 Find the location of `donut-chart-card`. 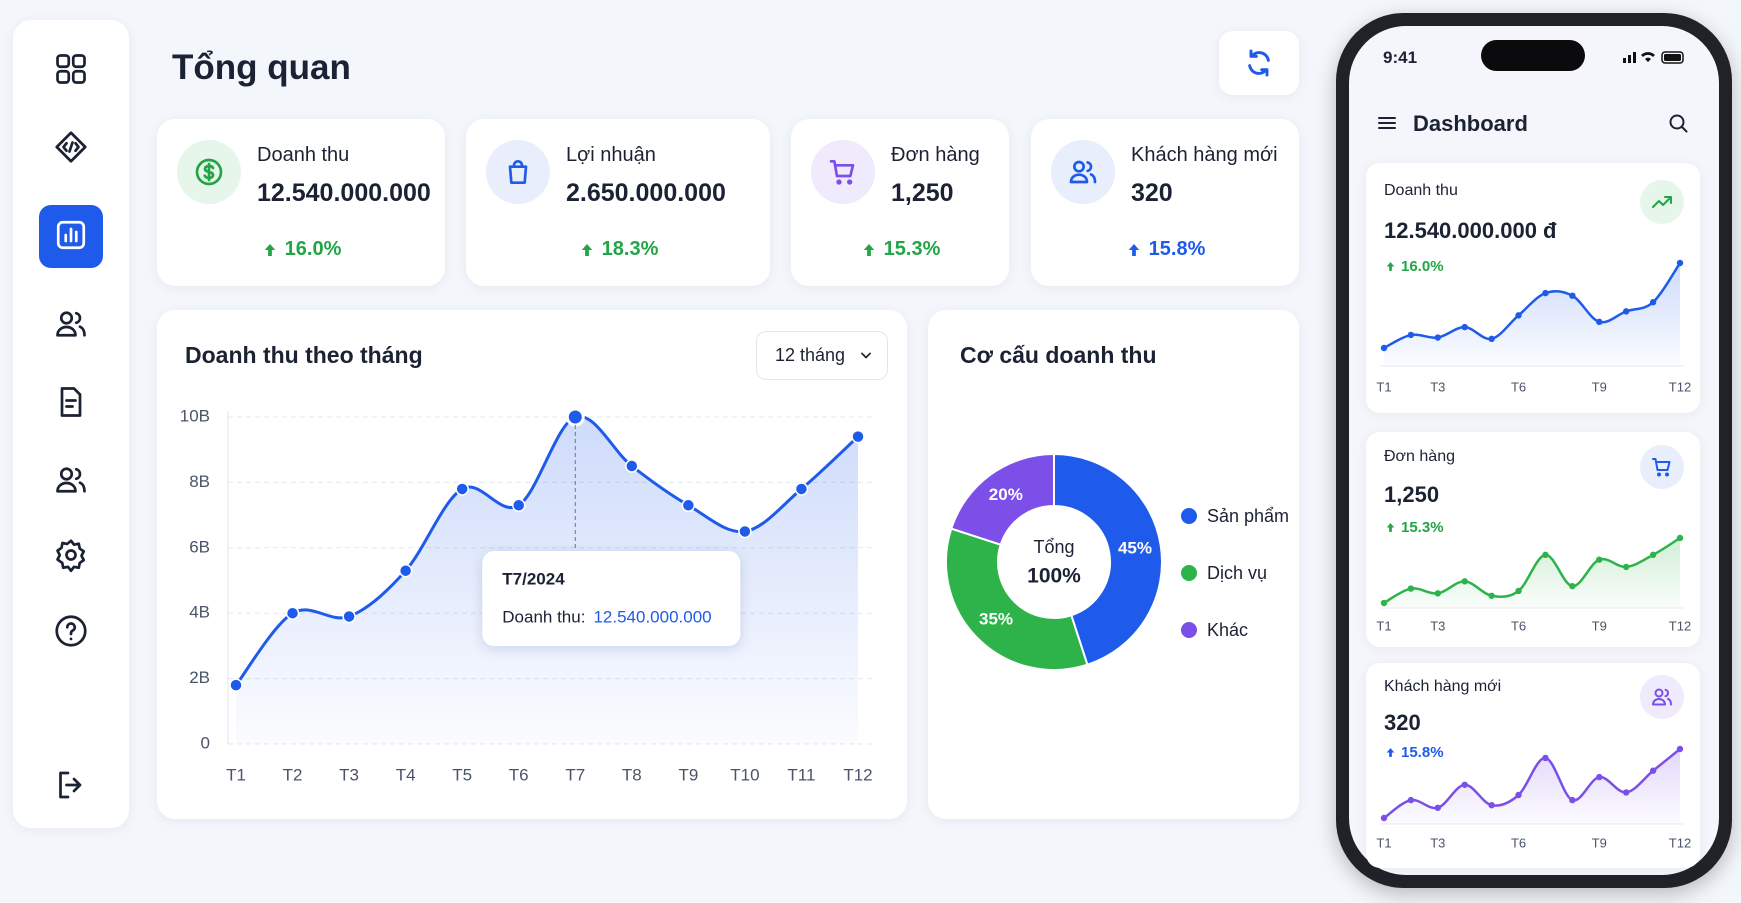

donut-chart-card is located at coordinates (1113, 564).